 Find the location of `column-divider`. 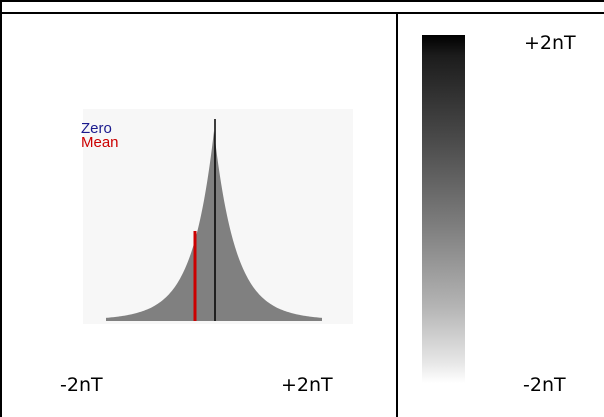

column-divider is located at coordinates (397, 214).